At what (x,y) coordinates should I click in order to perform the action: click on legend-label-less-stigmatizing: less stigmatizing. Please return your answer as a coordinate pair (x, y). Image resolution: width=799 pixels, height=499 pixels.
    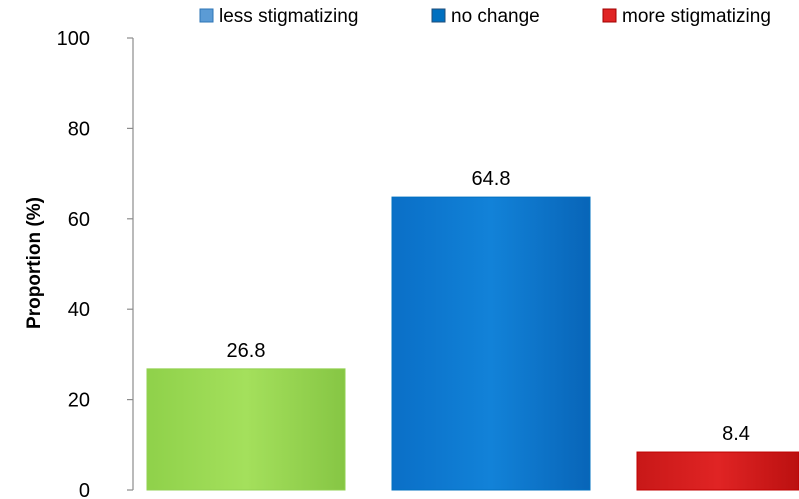
    Looking at the image, I should click on (288, 16).